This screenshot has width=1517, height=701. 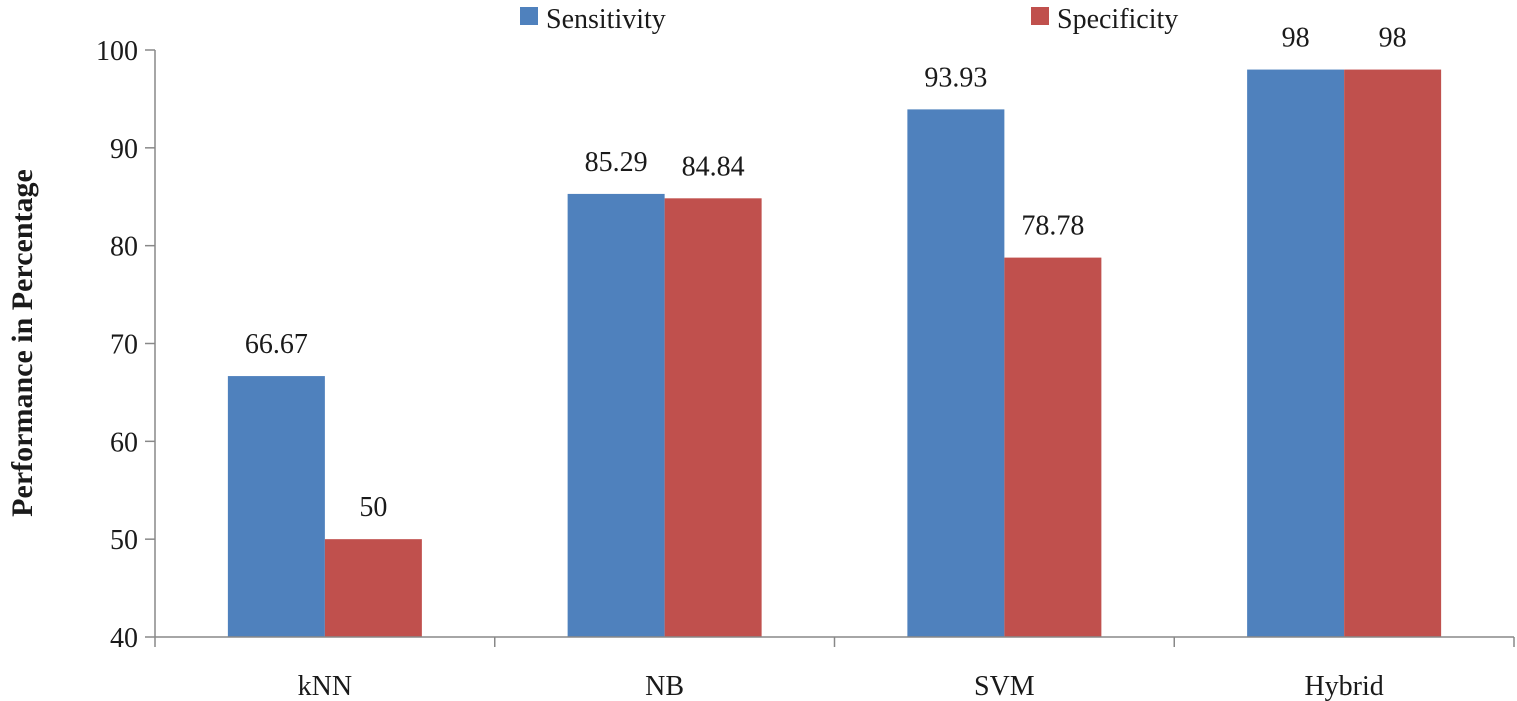 I want to click on bar-specificity-svm, so click(x=1053, y=447).